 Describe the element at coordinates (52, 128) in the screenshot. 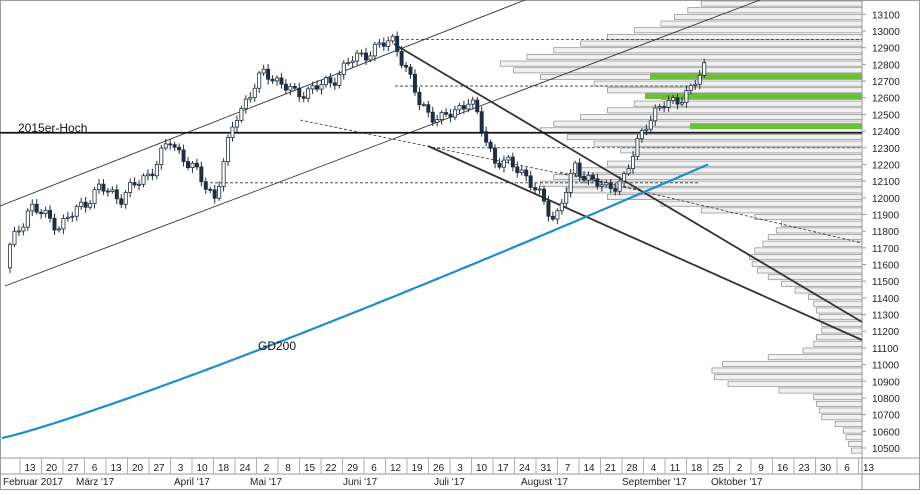

I see `high-2015-label: 2015er-Hoch` at that location.